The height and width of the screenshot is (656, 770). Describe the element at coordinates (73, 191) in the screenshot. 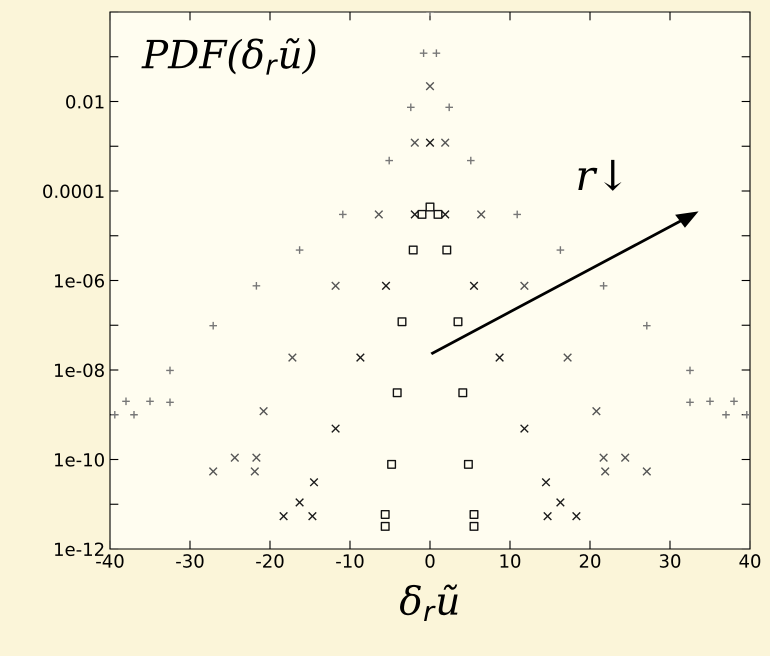

I see `y-tick-label: 0.0001` at that location.